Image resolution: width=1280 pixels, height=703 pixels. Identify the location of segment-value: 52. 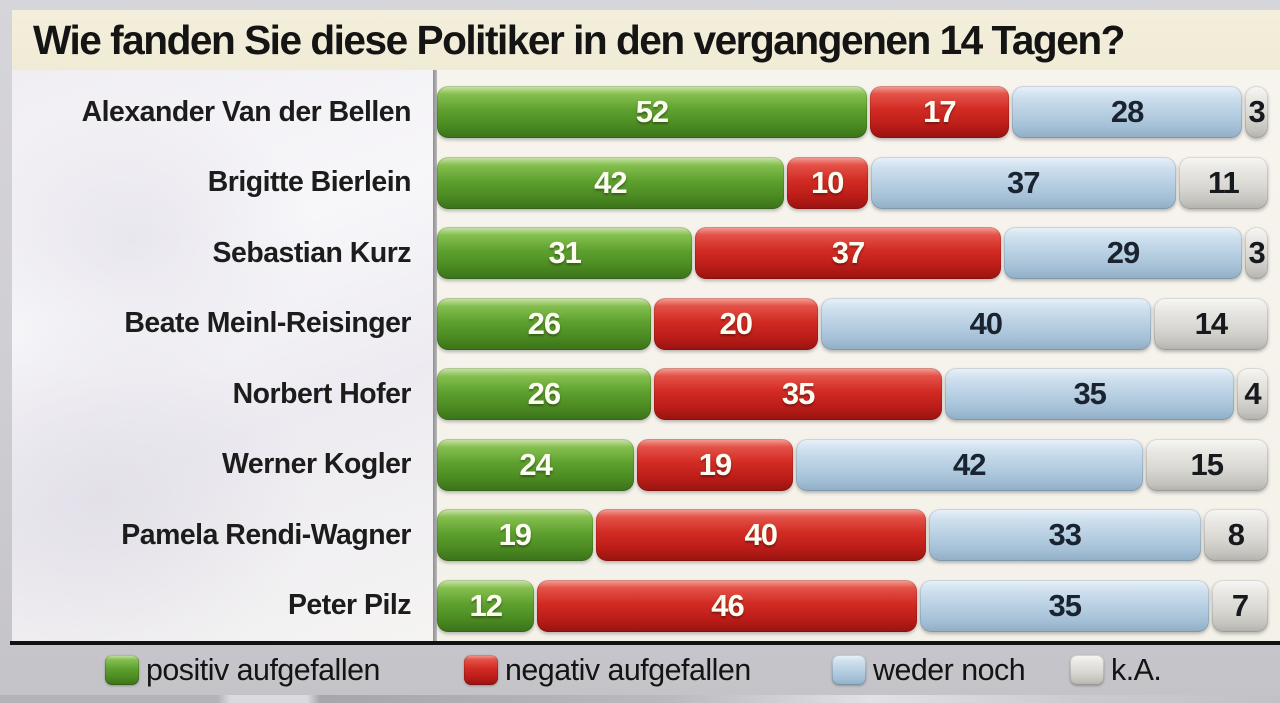
(652, 112).